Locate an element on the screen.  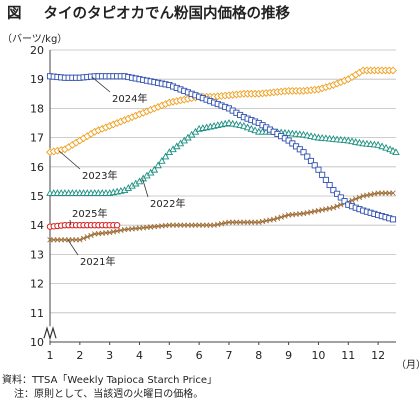
x-tick-label: 11 is located at coordinates (348, 355).